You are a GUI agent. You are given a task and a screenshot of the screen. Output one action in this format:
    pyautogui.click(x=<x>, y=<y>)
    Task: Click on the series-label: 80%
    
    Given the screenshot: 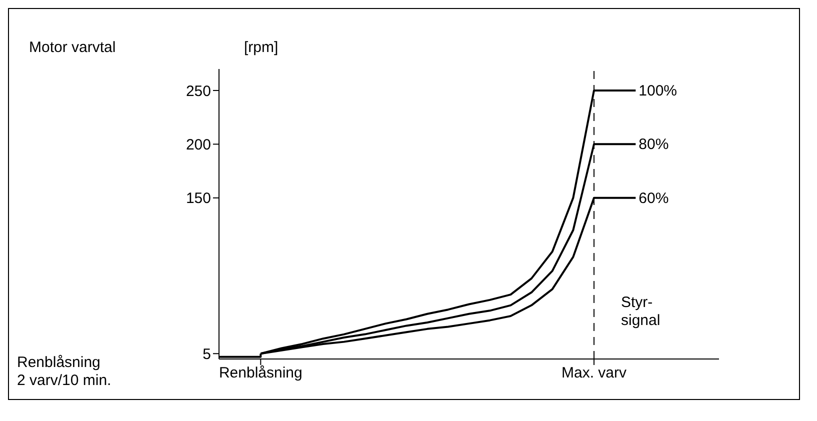 What is the action you would take?
    pyautogui.click(x=653, y=145)
    